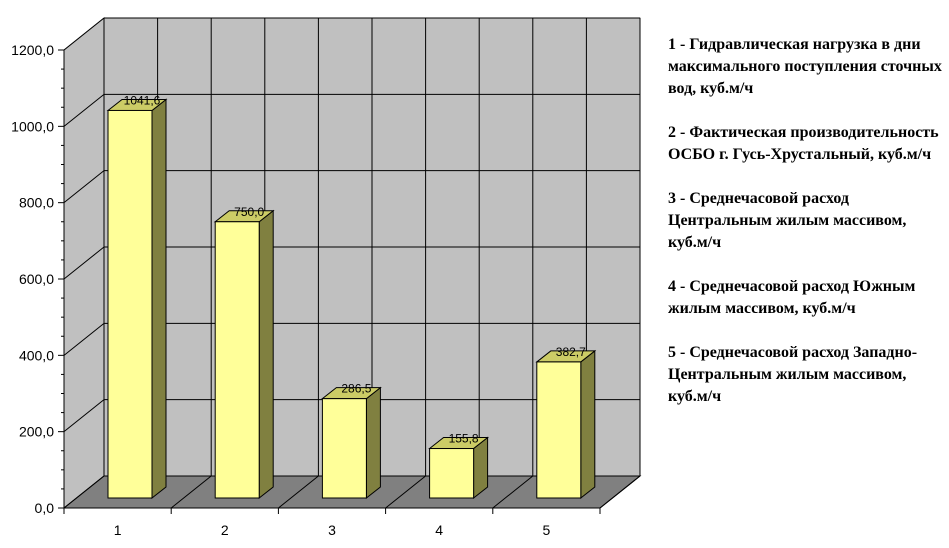 The image size is (949, 548). What do you see at coordinates (464, 439) in the screenshot?
I see `data-label-4: 155,8` at bounding box center [464, 439].